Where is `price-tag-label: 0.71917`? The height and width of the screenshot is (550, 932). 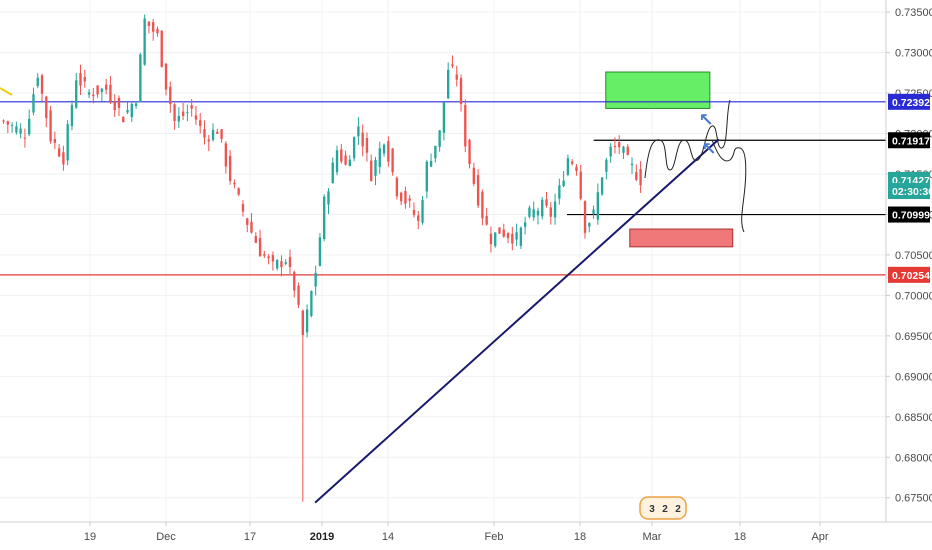
price-tag-label: 0.71917 is located at coordinates (911, 141).